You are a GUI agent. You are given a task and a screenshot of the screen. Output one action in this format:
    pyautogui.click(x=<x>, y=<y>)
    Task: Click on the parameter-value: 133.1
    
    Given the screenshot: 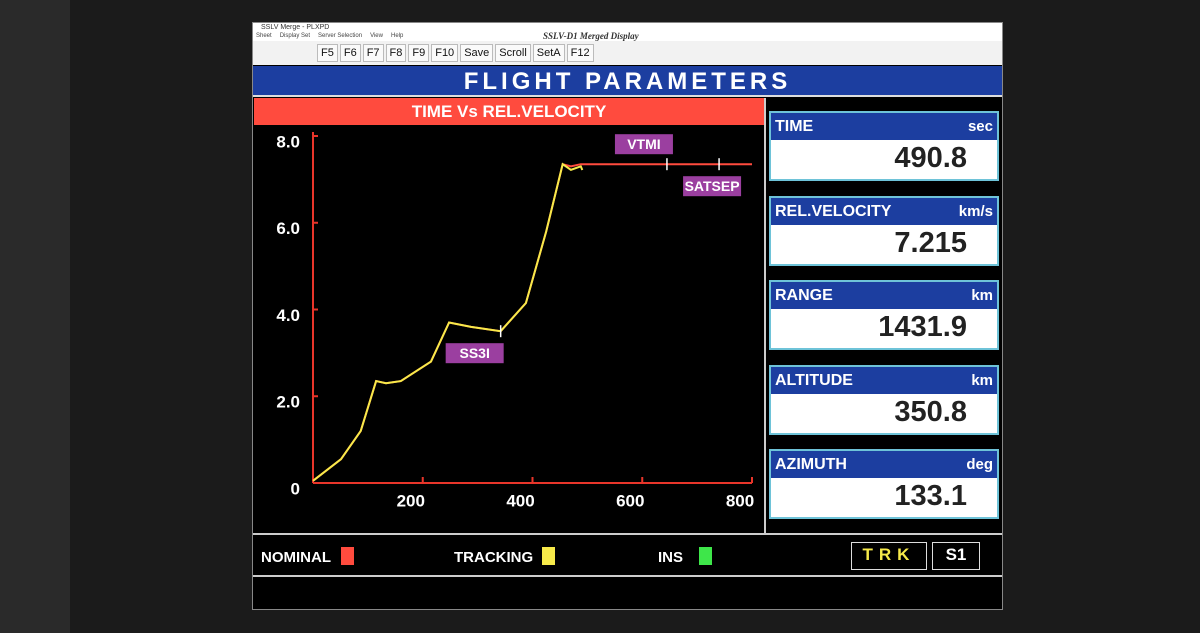 What is the action you would take?
    pyautogui.click(x=930, y=496)
    